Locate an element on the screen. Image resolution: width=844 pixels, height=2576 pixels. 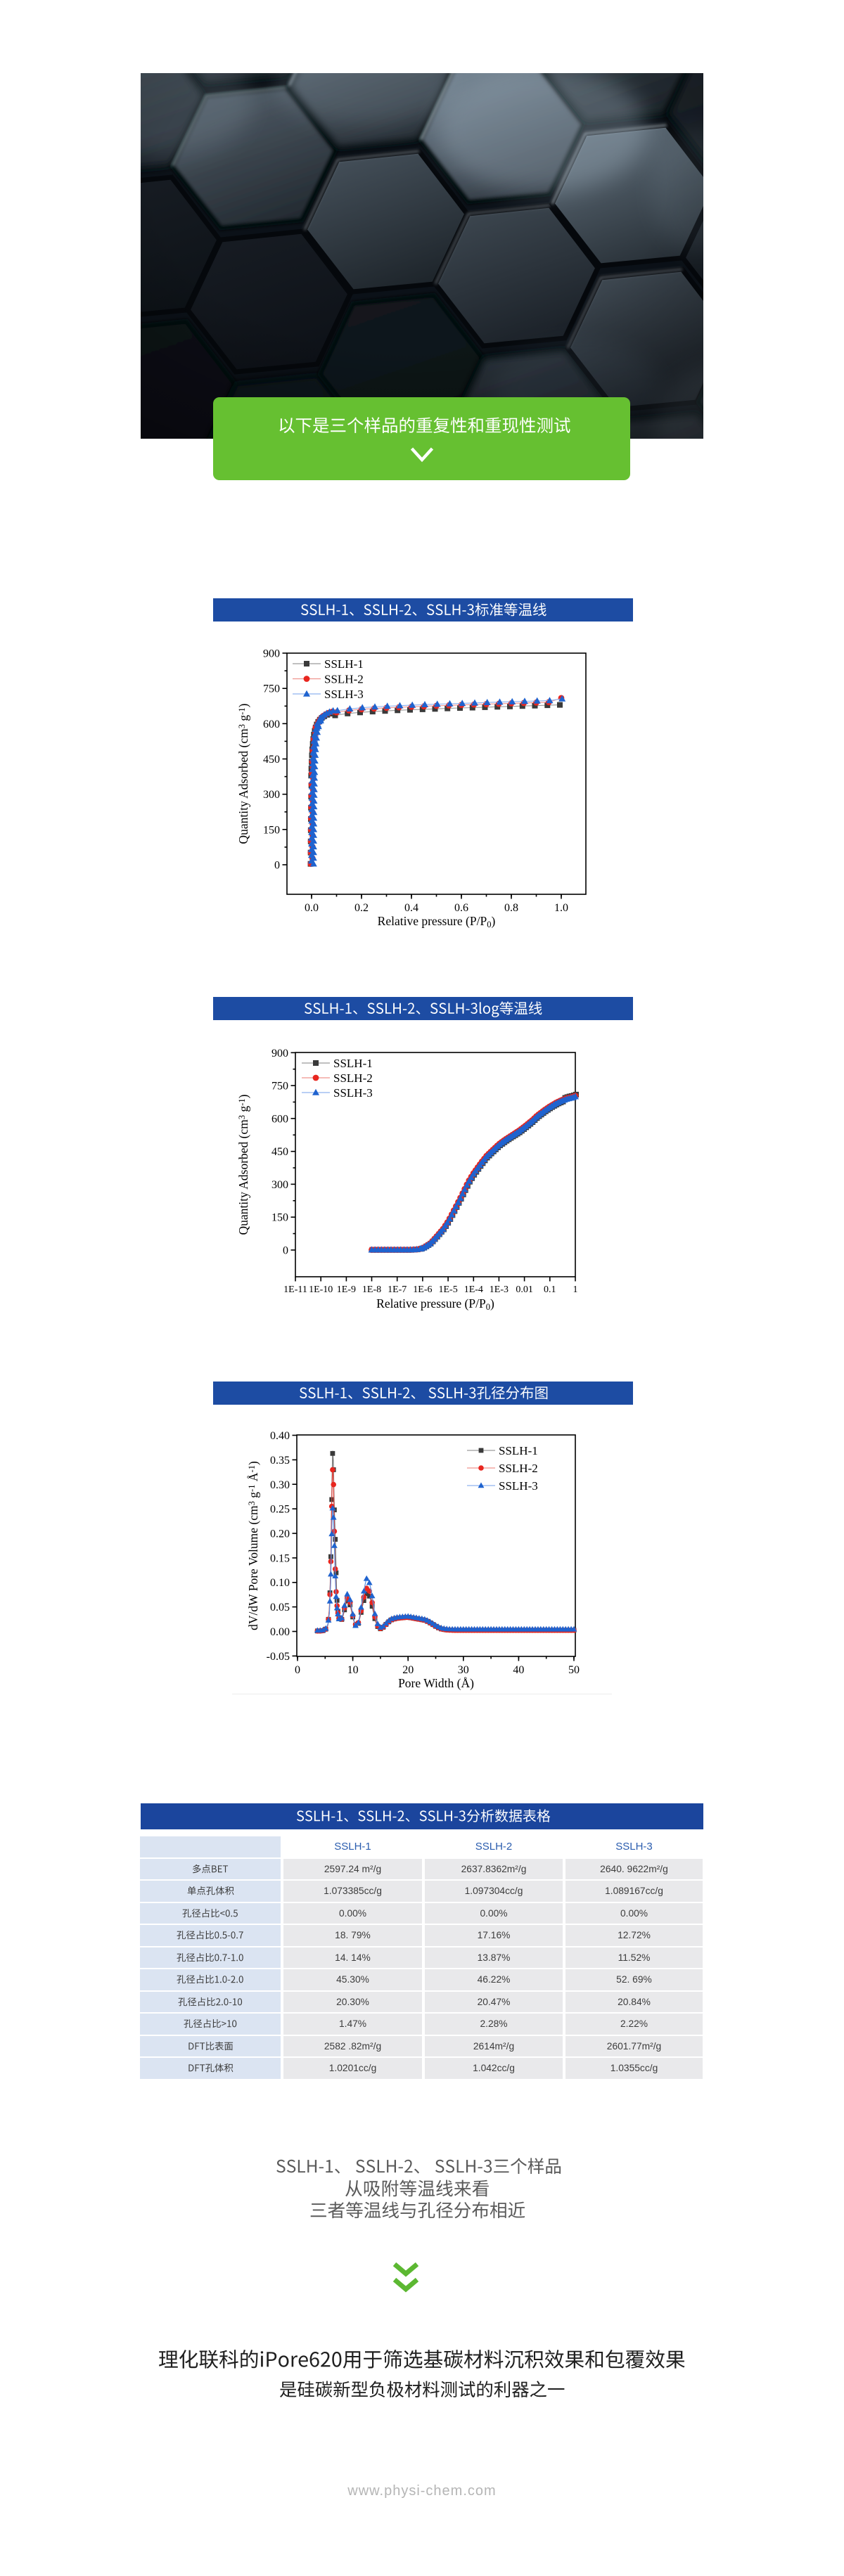
svg-text: 1E-4 is located at coordinates (474, 1289).